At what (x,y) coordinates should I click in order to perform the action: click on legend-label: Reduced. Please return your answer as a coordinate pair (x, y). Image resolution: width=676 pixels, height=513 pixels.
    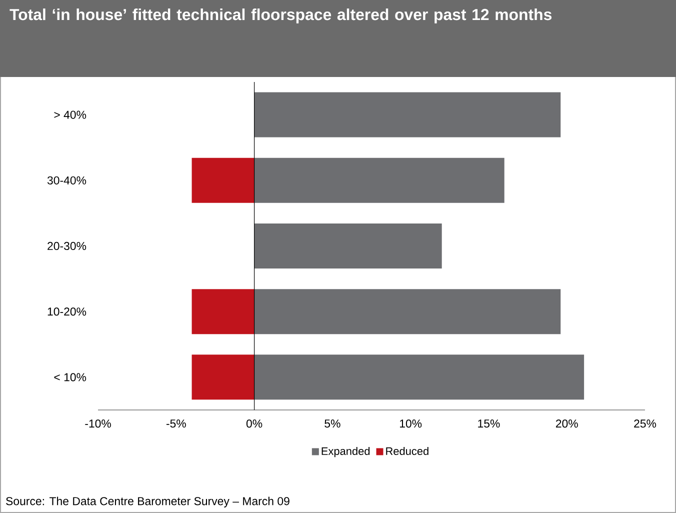
    Looking at the image, I should click on (407, 451).